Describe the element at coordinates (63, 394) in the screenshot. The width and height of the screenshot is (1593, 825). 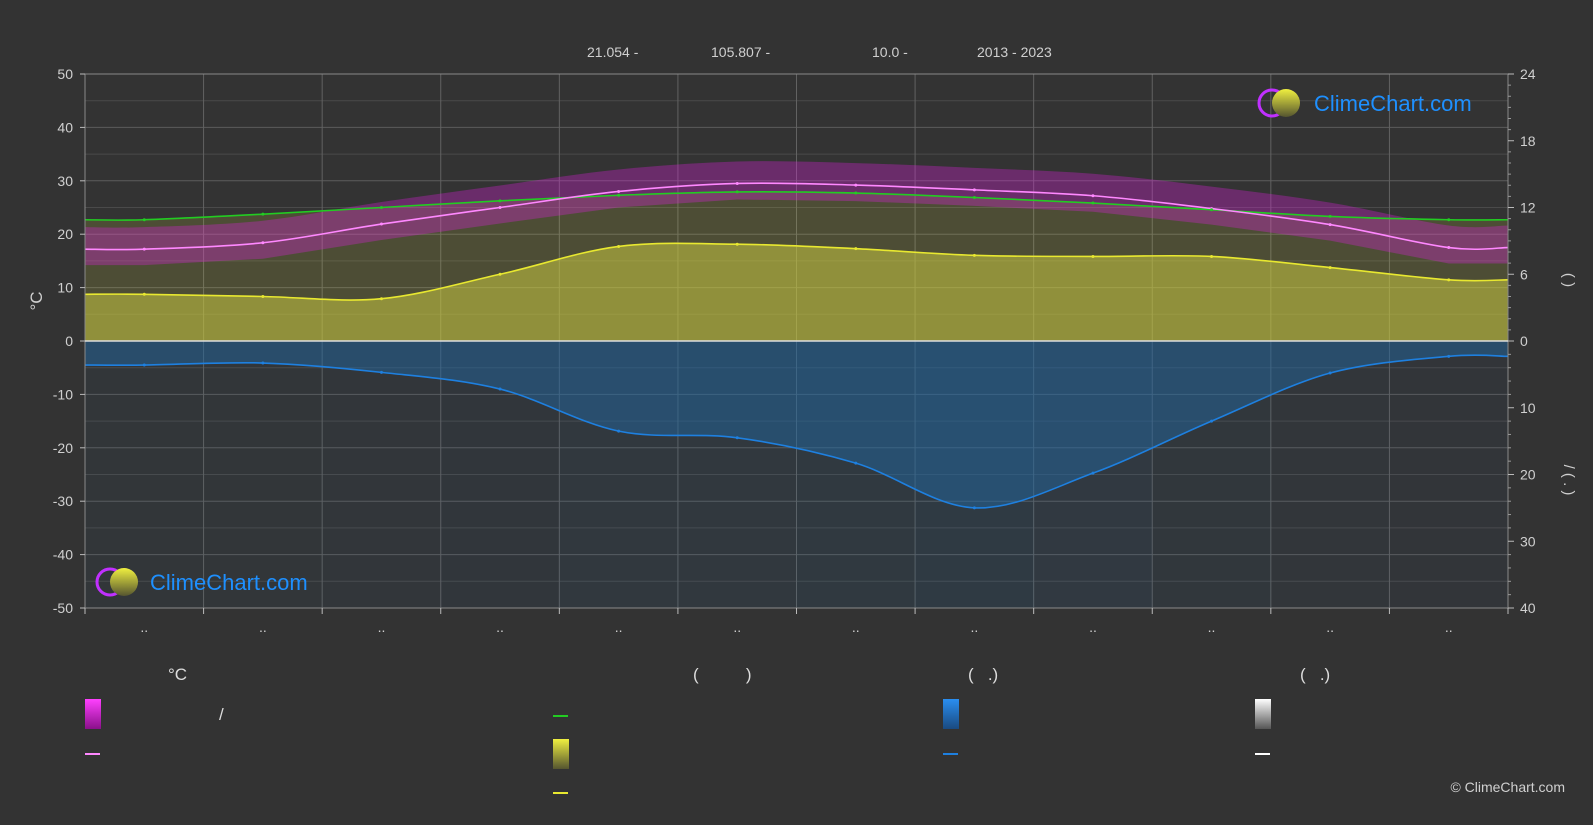
I see `left-tick-label: -10` at that location.